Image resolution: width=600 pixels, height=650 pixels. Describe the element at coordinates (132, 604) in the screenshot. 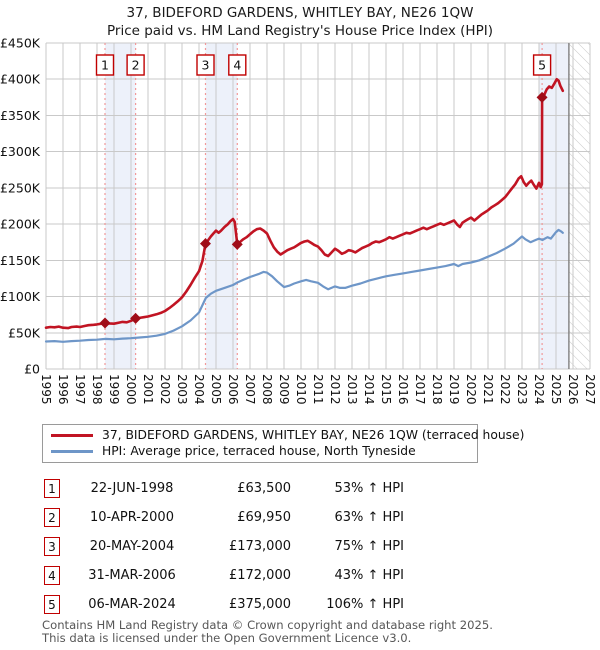

I see `sale-date: 06-MAR-2024` at that location.